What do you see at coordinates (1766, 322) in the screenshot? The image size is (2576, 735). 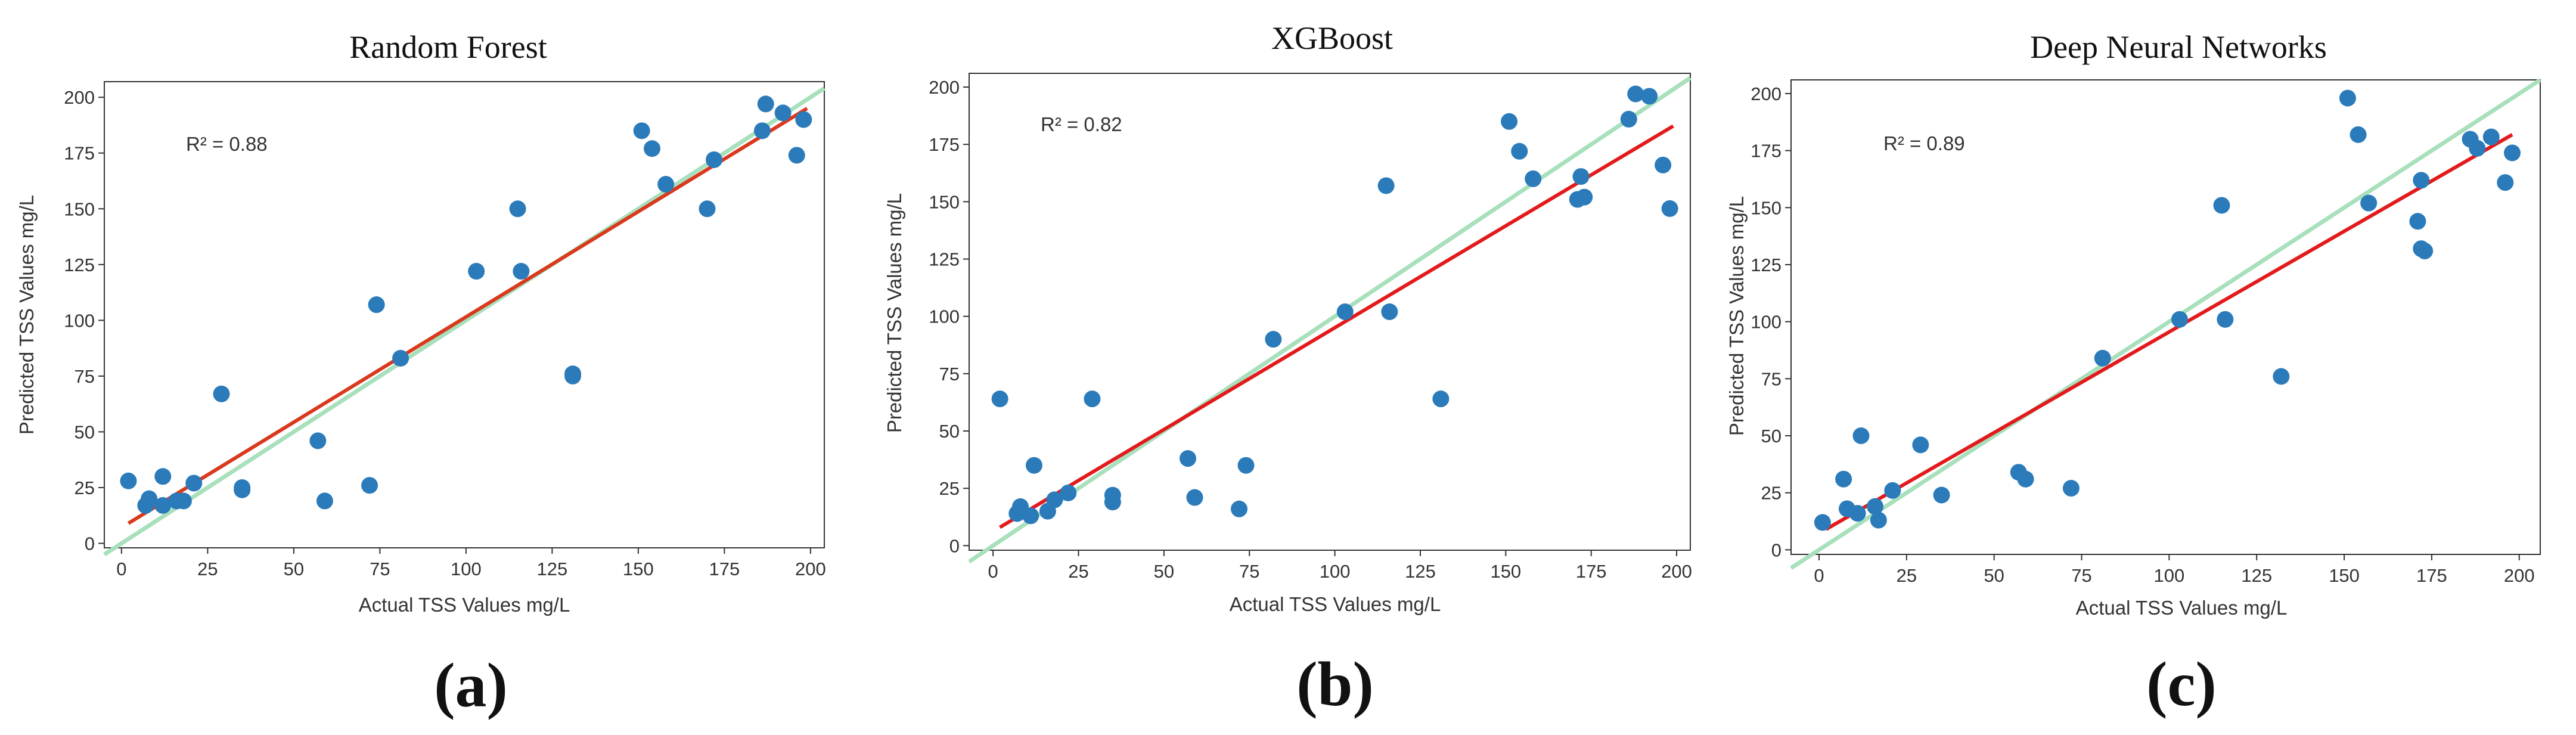 I see `panel-c-y-tick-label: 100` at bounding box center [1766, 322].